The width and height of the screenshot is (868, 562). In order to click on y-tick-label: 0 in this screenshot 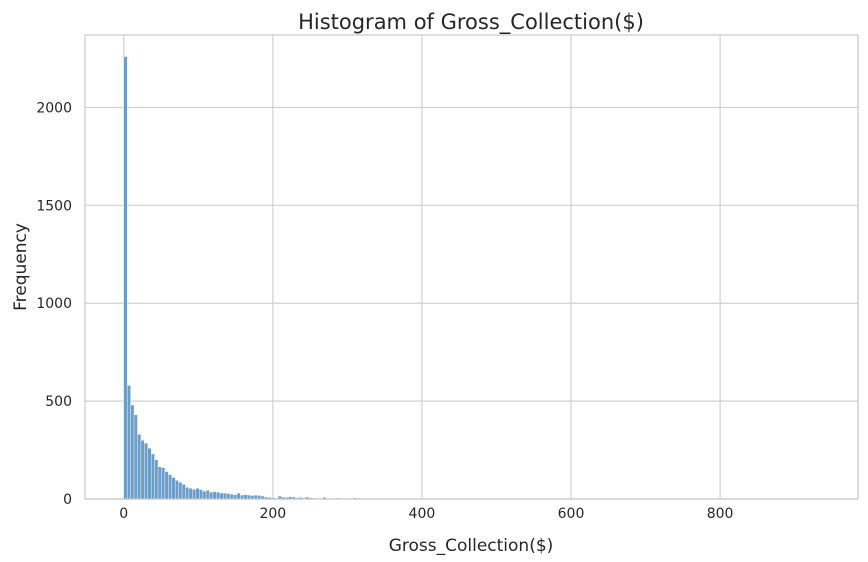, I will do `click(67, 500)`.